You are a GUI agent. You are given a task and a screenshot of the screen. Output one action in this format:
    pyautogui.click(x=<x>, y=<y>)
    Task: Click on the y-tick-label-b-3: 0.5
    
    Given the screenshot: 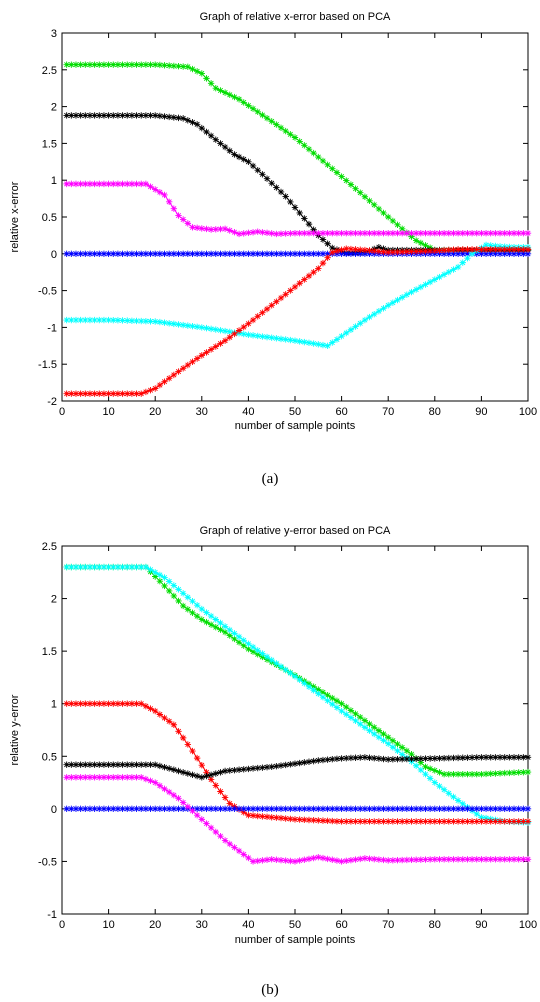 What is the action you would take?
    pyautogui.click(x=49, y=757)
    